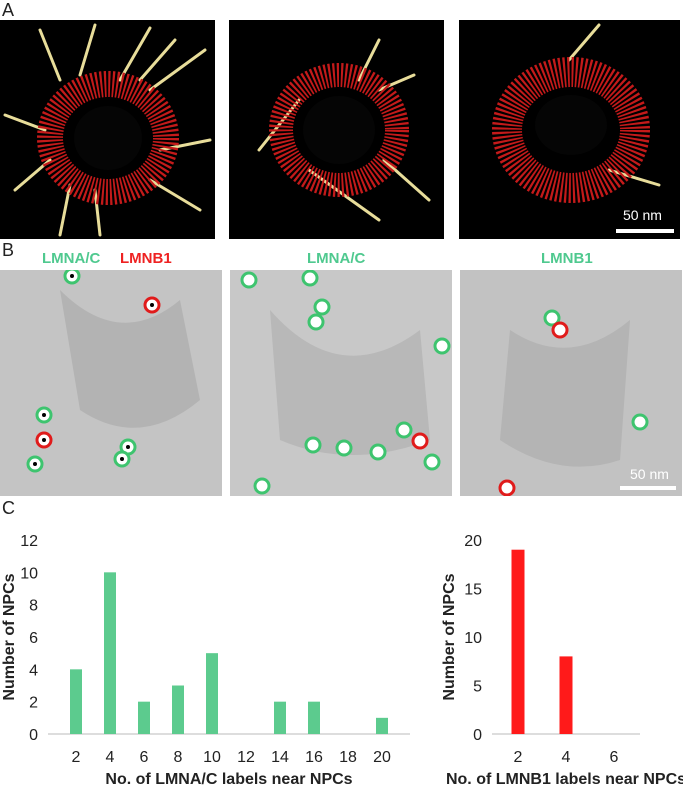 This screenshot has width=683, height=794. Describe the element at coordinates (648, 488) in the screenshot. I see `scale-bar-tomo` at that location.